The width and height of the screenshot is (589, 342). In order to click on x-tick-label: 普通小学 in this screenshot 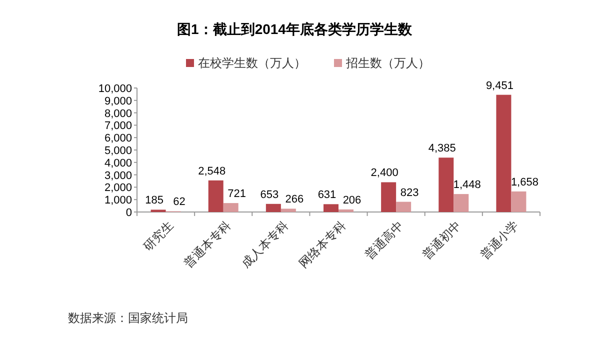, I will do `click(499, 240)`.